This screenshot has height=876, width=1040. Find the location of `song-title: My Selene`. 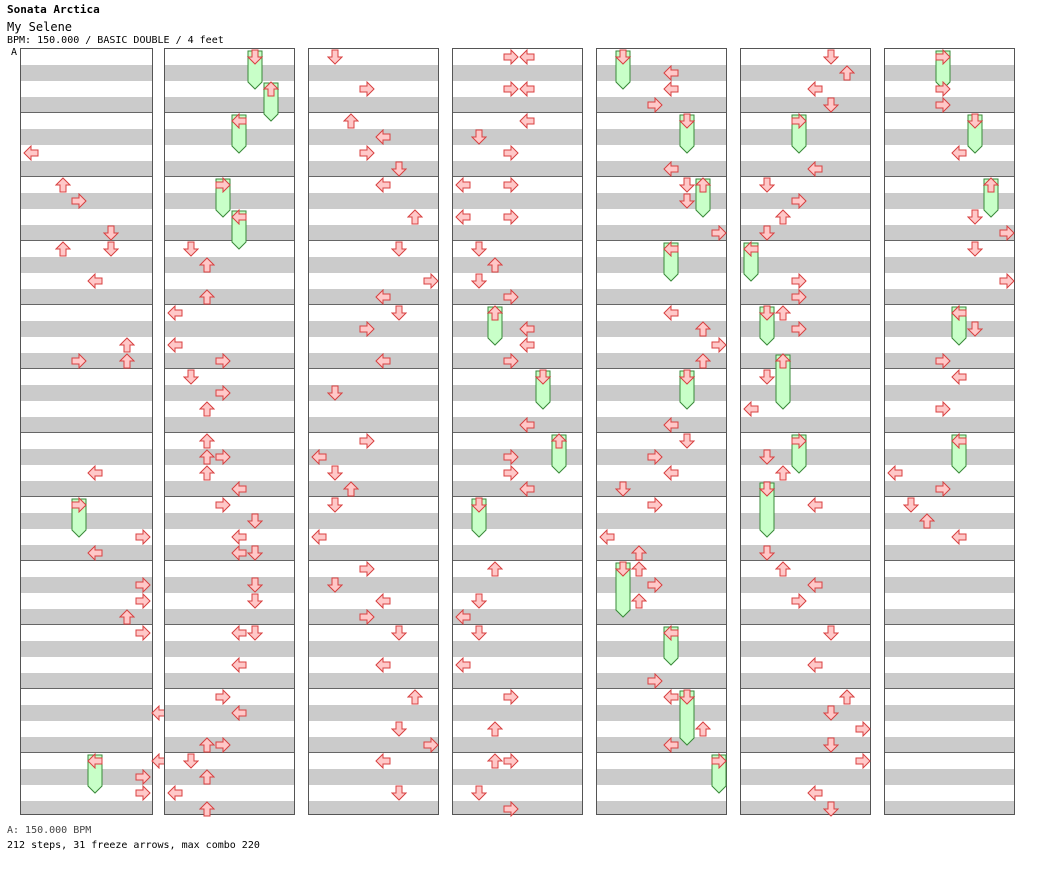

song-title: My Selene is located at coordinates (40, 27).